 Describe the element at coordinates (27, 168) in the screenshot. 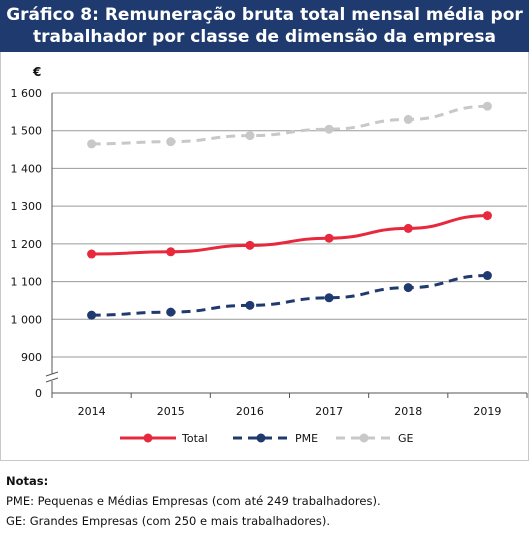

I see `y-tick-label: 1 400` at that location.